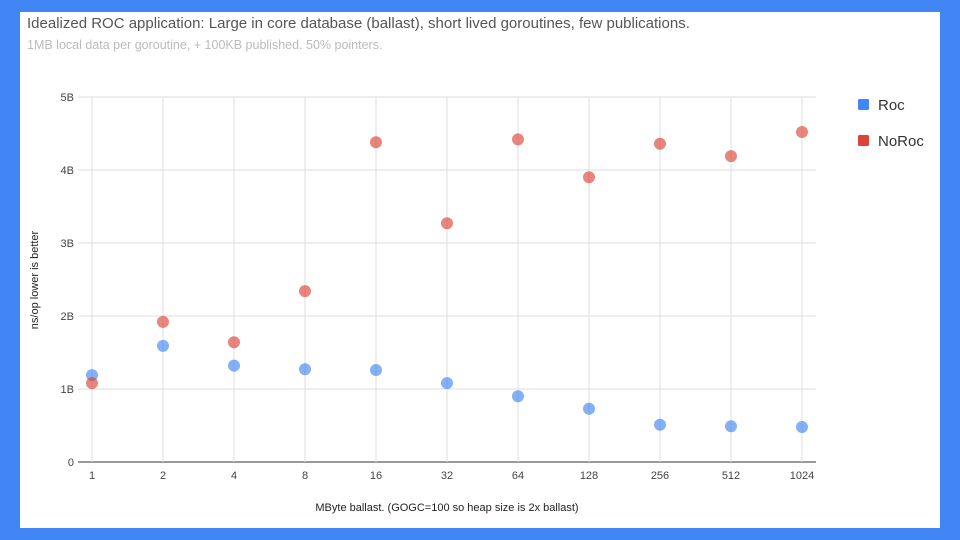 This screenshot has width=960, height=540. I want to click on y-axis-label: ns/op lower is better, so click(35, 279).